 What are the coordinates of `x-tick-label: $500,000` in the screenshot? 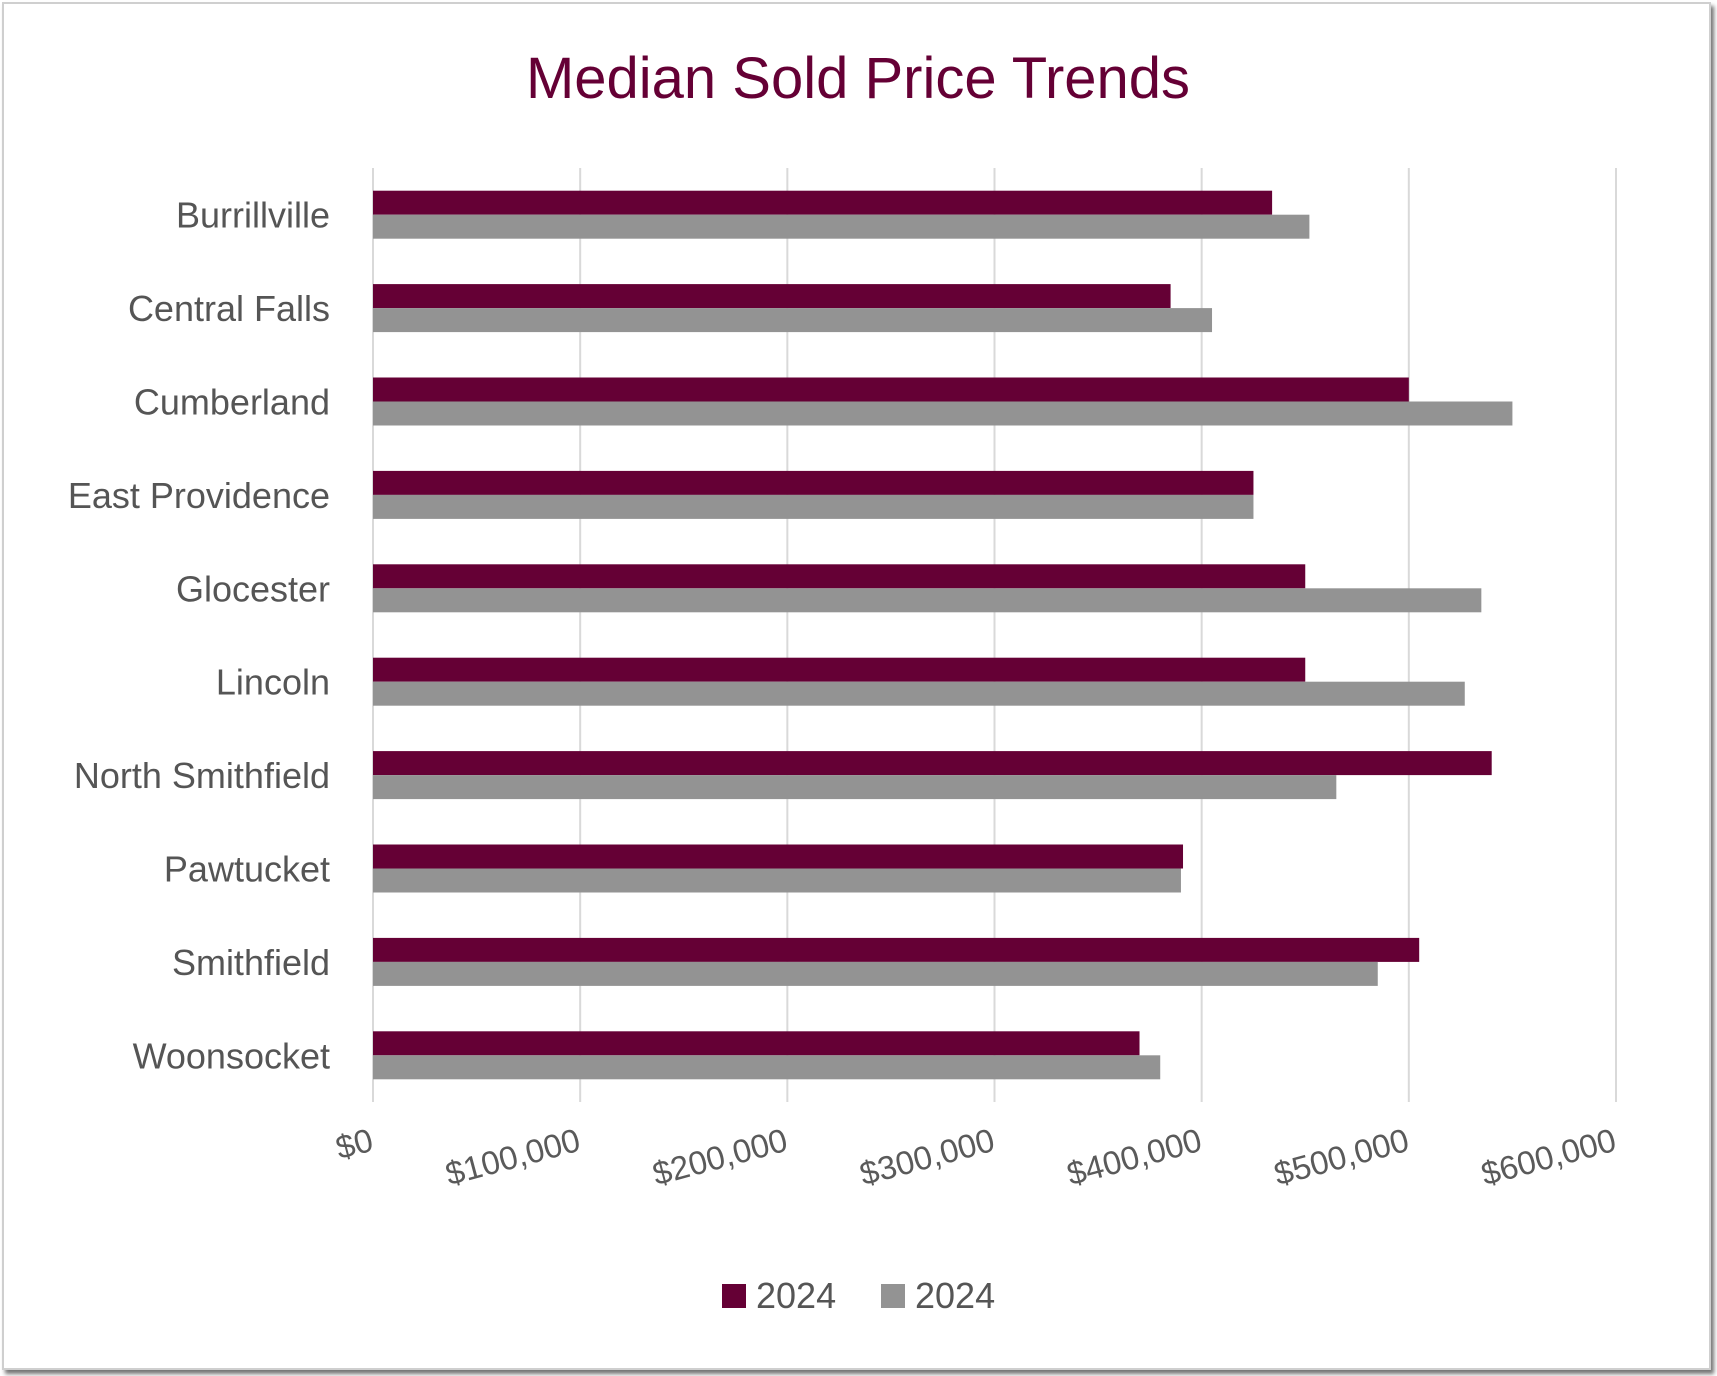 It's located at (1341, 1156).